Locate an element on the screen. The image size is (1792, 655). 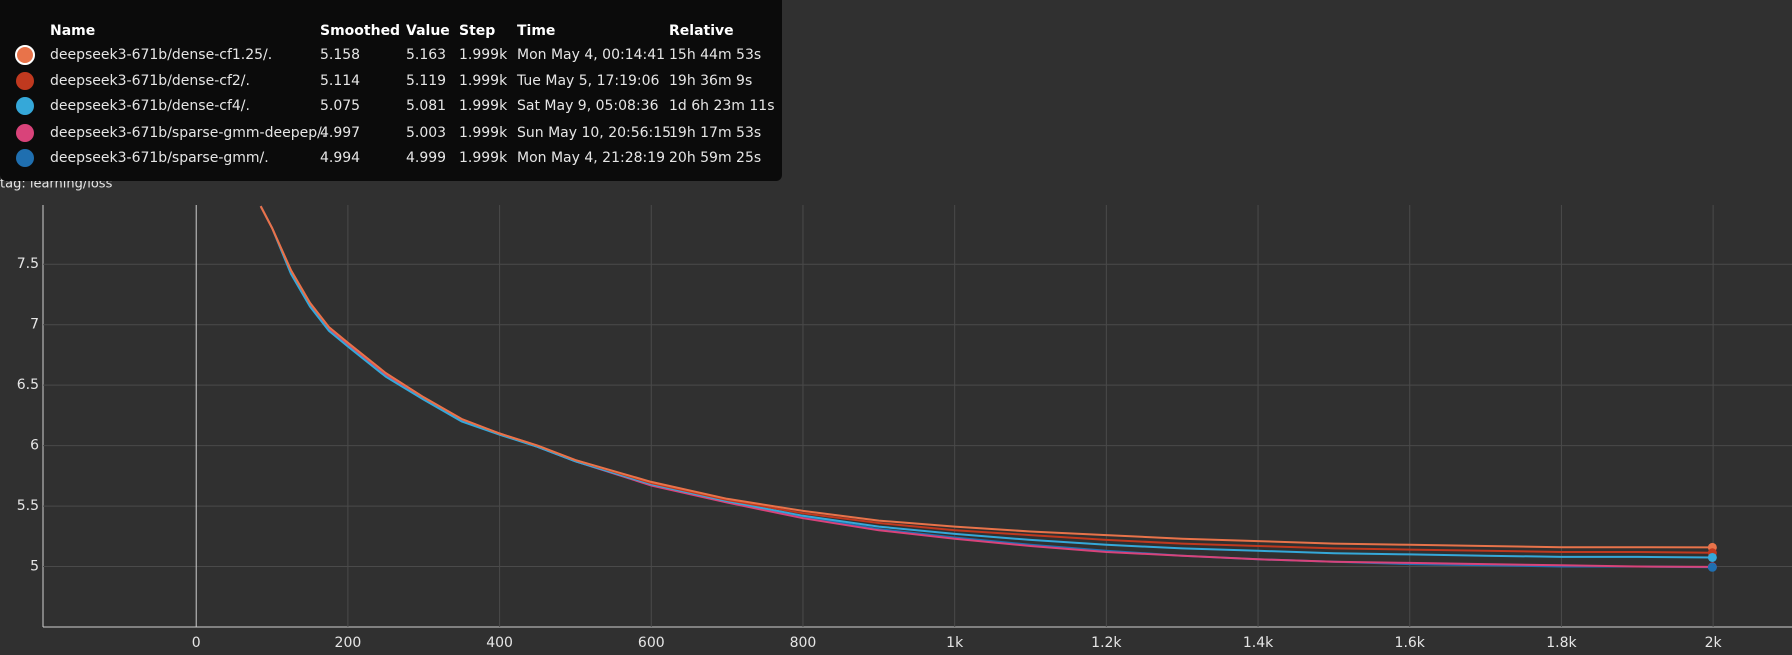
table-cell: 5.003 is located at coordinates (426, 133).